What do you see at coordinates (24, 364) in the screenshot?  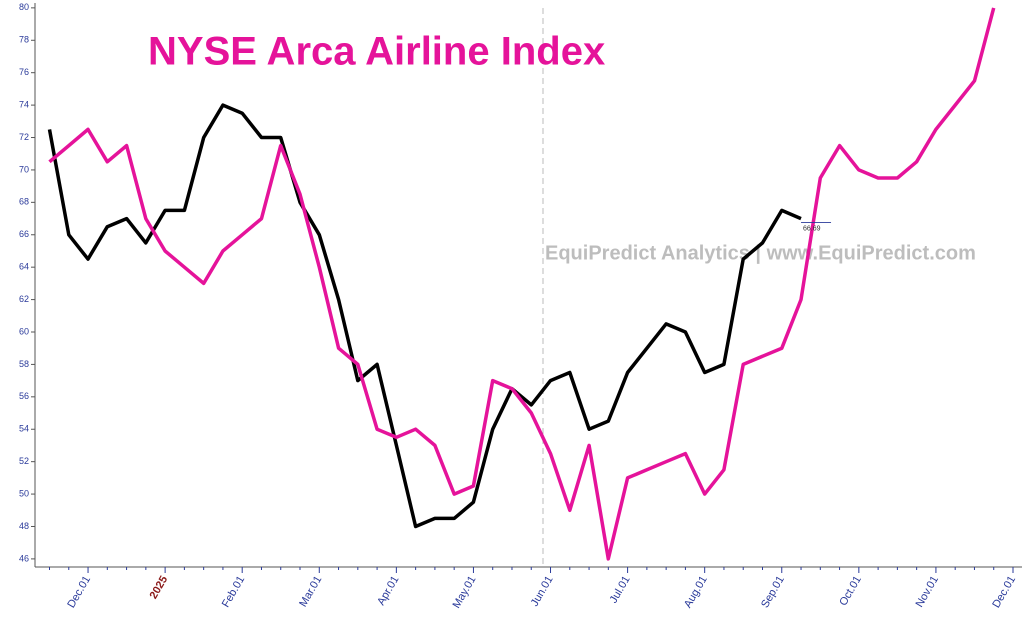 I see `y-tick-label: 58` at bounding box center [24, 364].